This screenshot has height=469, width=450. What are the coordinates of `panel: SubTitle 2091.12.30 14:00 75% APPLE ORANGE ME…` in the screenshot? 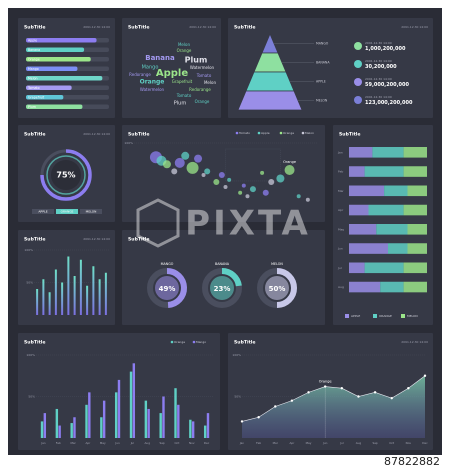 It's located at (66, 173).